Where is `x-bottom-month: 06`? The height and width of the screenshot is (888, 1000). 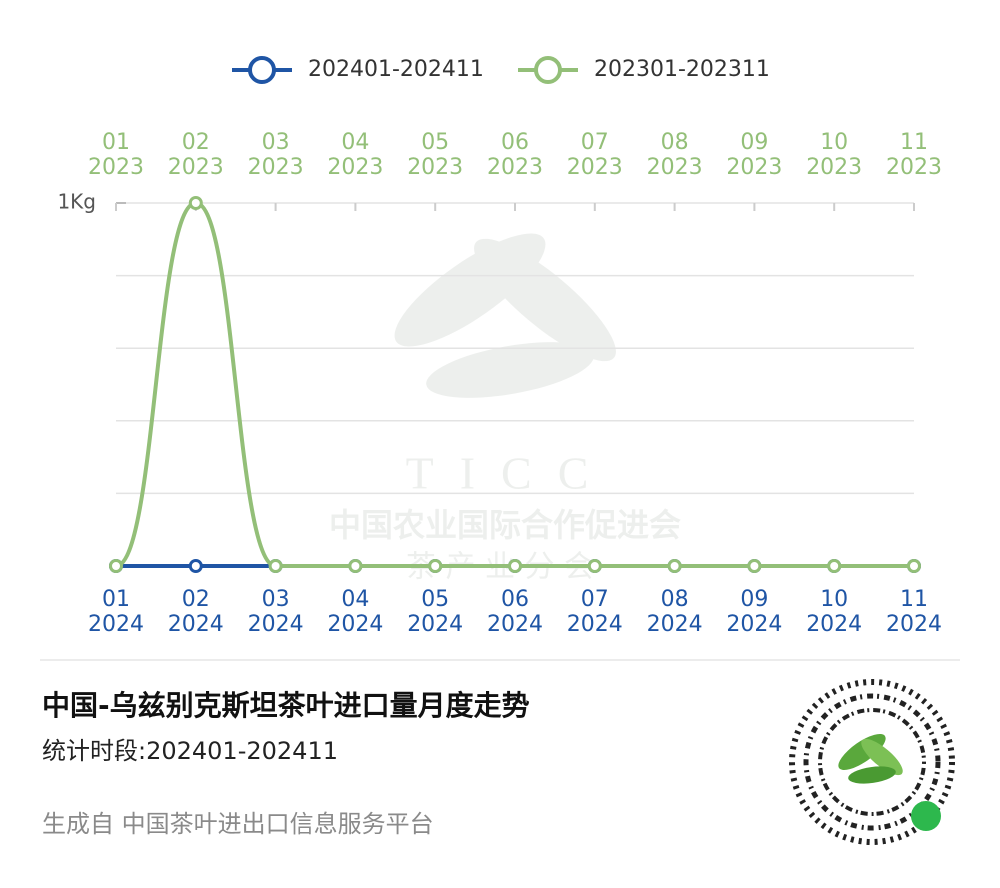 x-bottom-month: 06 is located at coordinates (515, 599).